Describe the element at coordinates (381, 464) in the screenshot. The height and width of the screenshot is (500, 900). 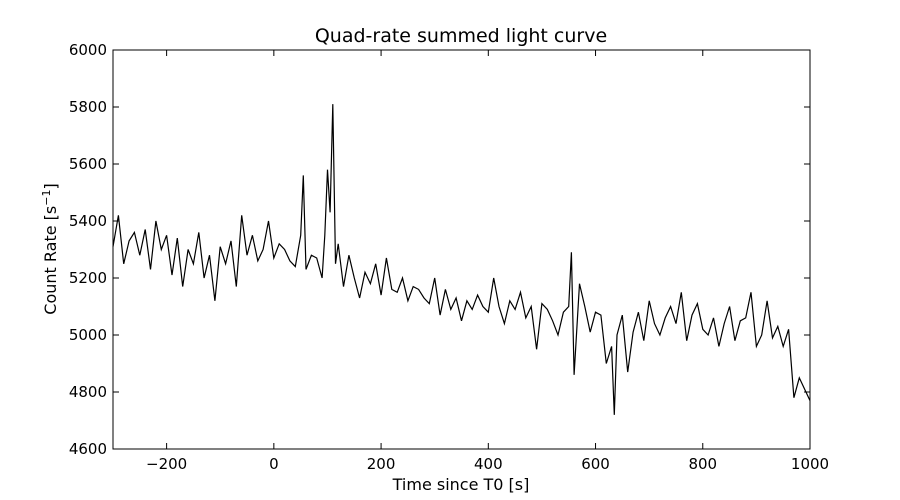
I see `x-tick-label: 200` at that location.